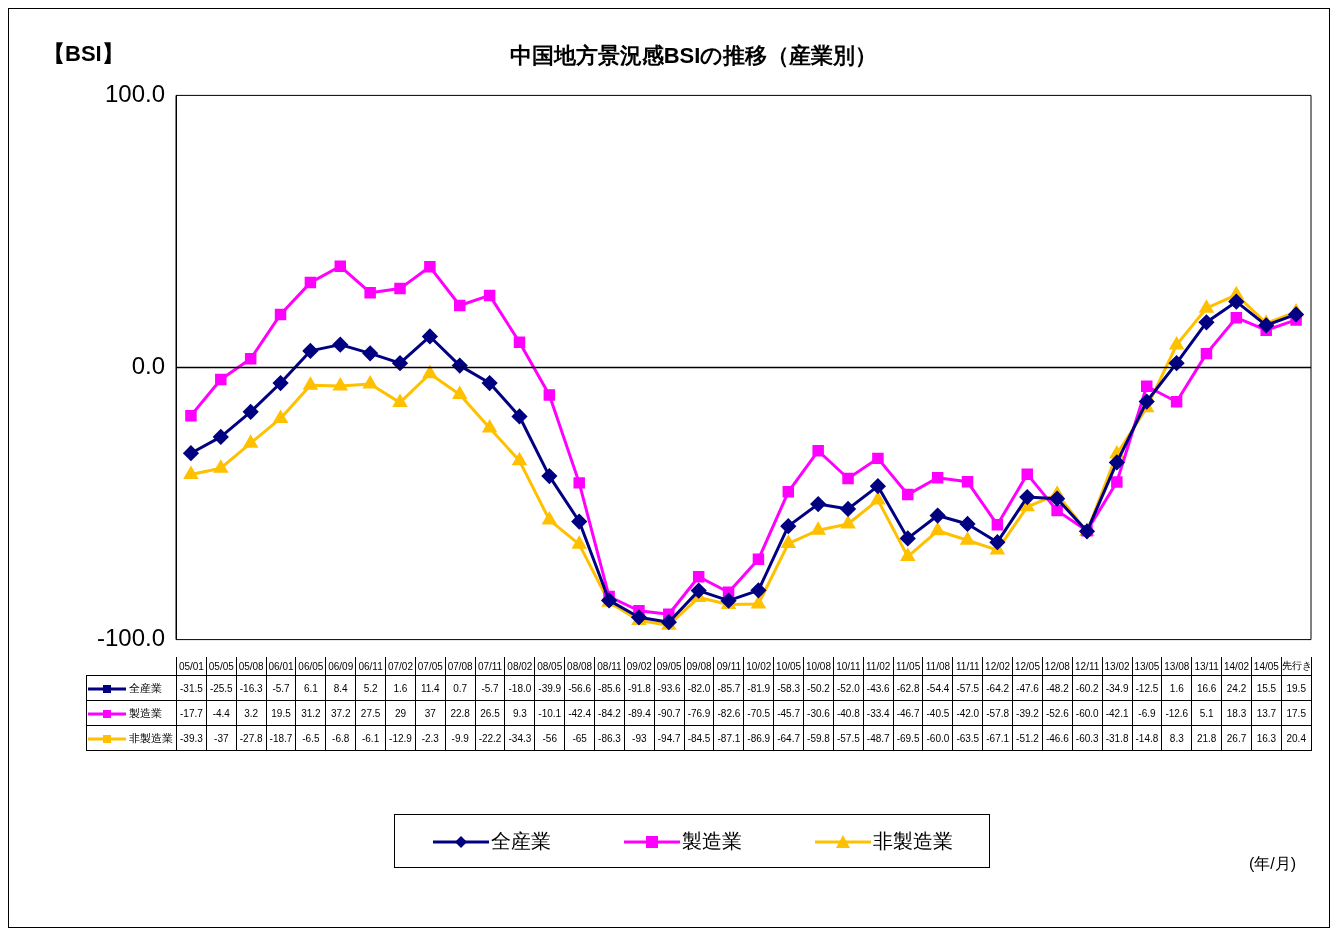 The width and height of the screenshot is (1337, 934). Describe the element at coordinates (148, 366) in the screenshot. I see `y-tick-label: 0.0` at that location.